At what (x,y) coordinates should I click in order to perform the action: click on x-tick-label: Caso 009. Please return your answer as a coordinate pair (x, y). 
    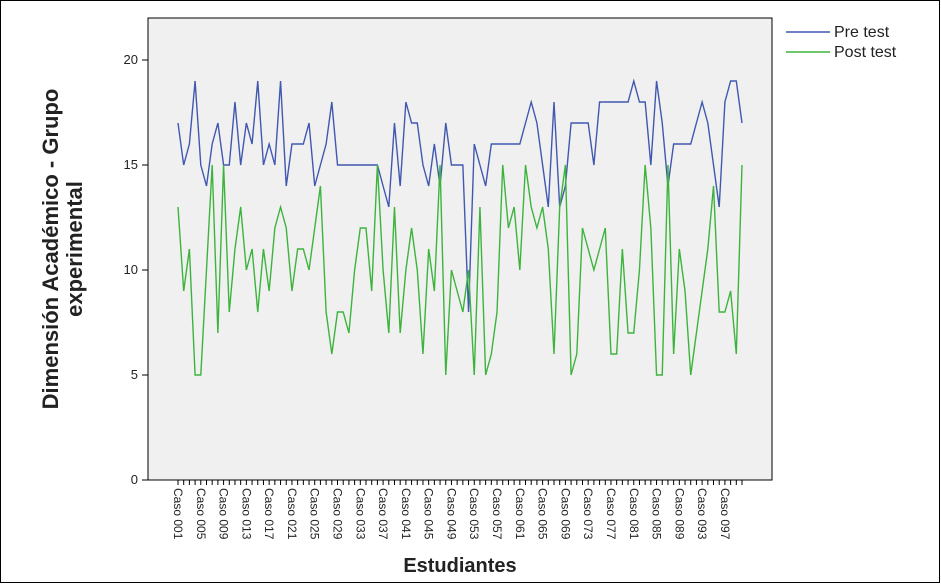
    Looking at the image, I should click on (224, 514).